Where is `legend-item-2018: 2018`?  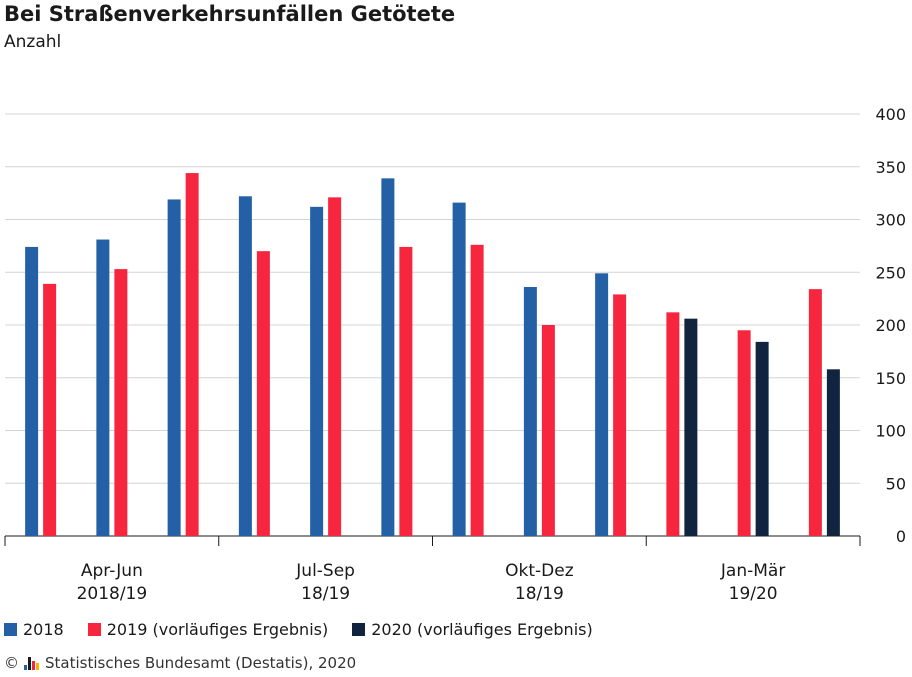
legend-item-2018: 2018 is located at coordinates (34, 629).